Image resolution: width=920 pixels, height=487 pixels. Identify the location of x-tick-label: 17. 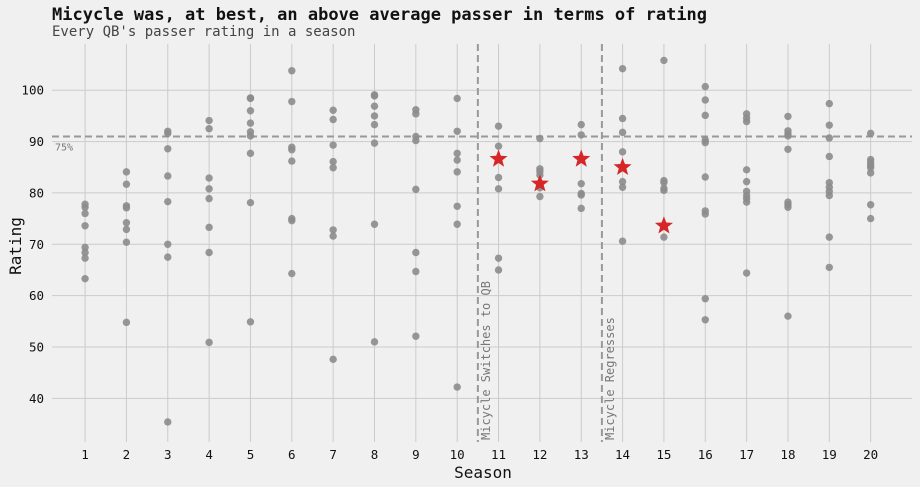
(746, 454).